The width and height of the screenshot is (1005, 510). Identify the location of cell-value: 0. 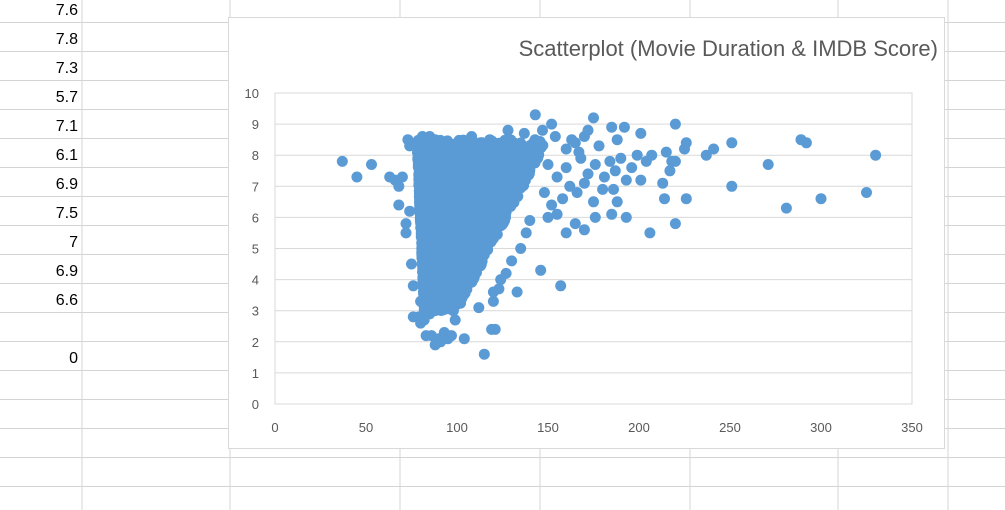
(73, 358).